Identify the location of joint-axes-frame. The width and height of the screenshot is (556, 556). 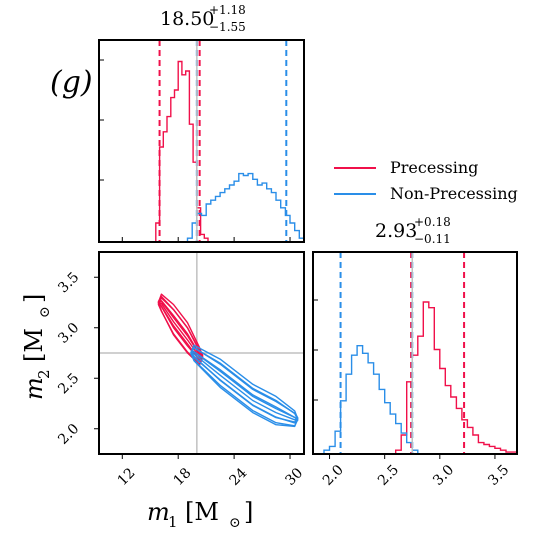
(201, 353).